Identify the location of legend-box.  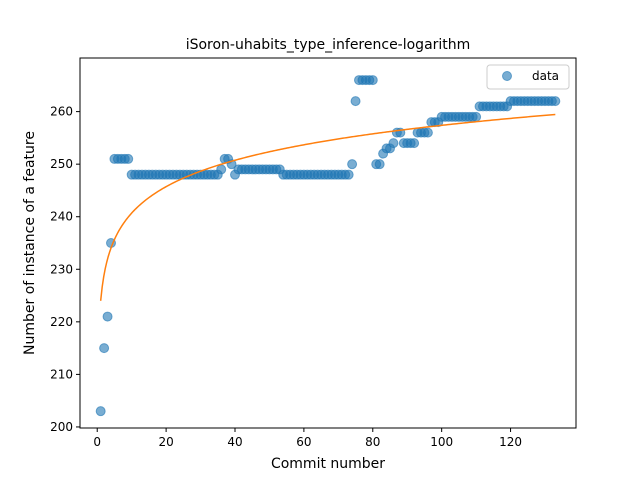
(528, 77).